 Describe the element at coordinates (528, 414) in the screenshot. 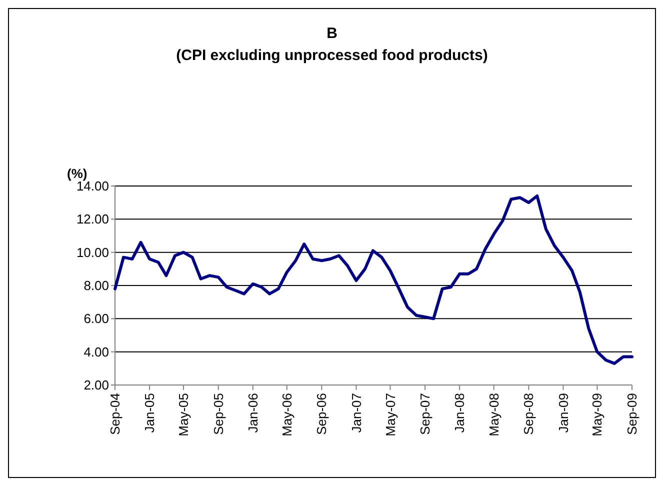

I see `x-tick-label: Sep-08` at that location.